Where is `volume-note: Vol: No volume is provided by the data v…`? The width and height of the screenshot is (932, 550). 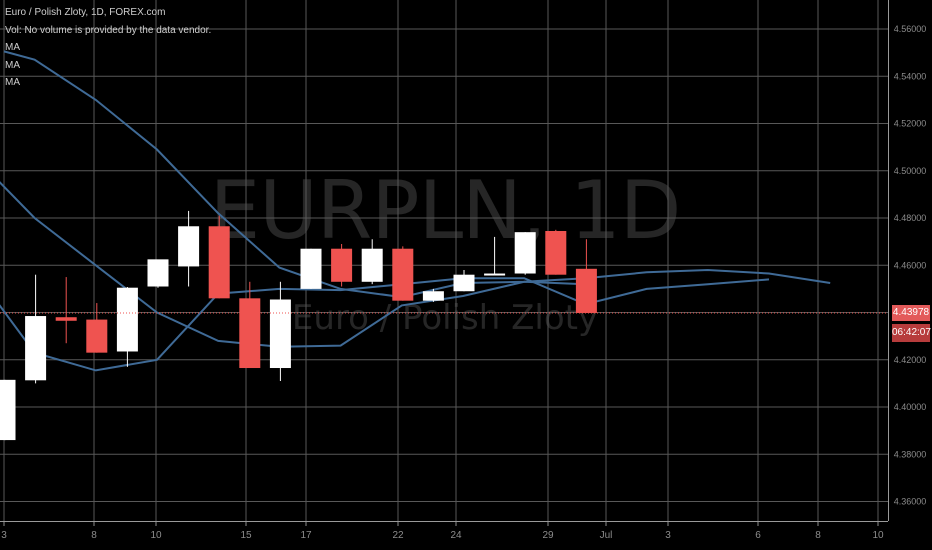
volume-note: Vol: No volume is provided by the data v… is located at coordinates (108, 30).